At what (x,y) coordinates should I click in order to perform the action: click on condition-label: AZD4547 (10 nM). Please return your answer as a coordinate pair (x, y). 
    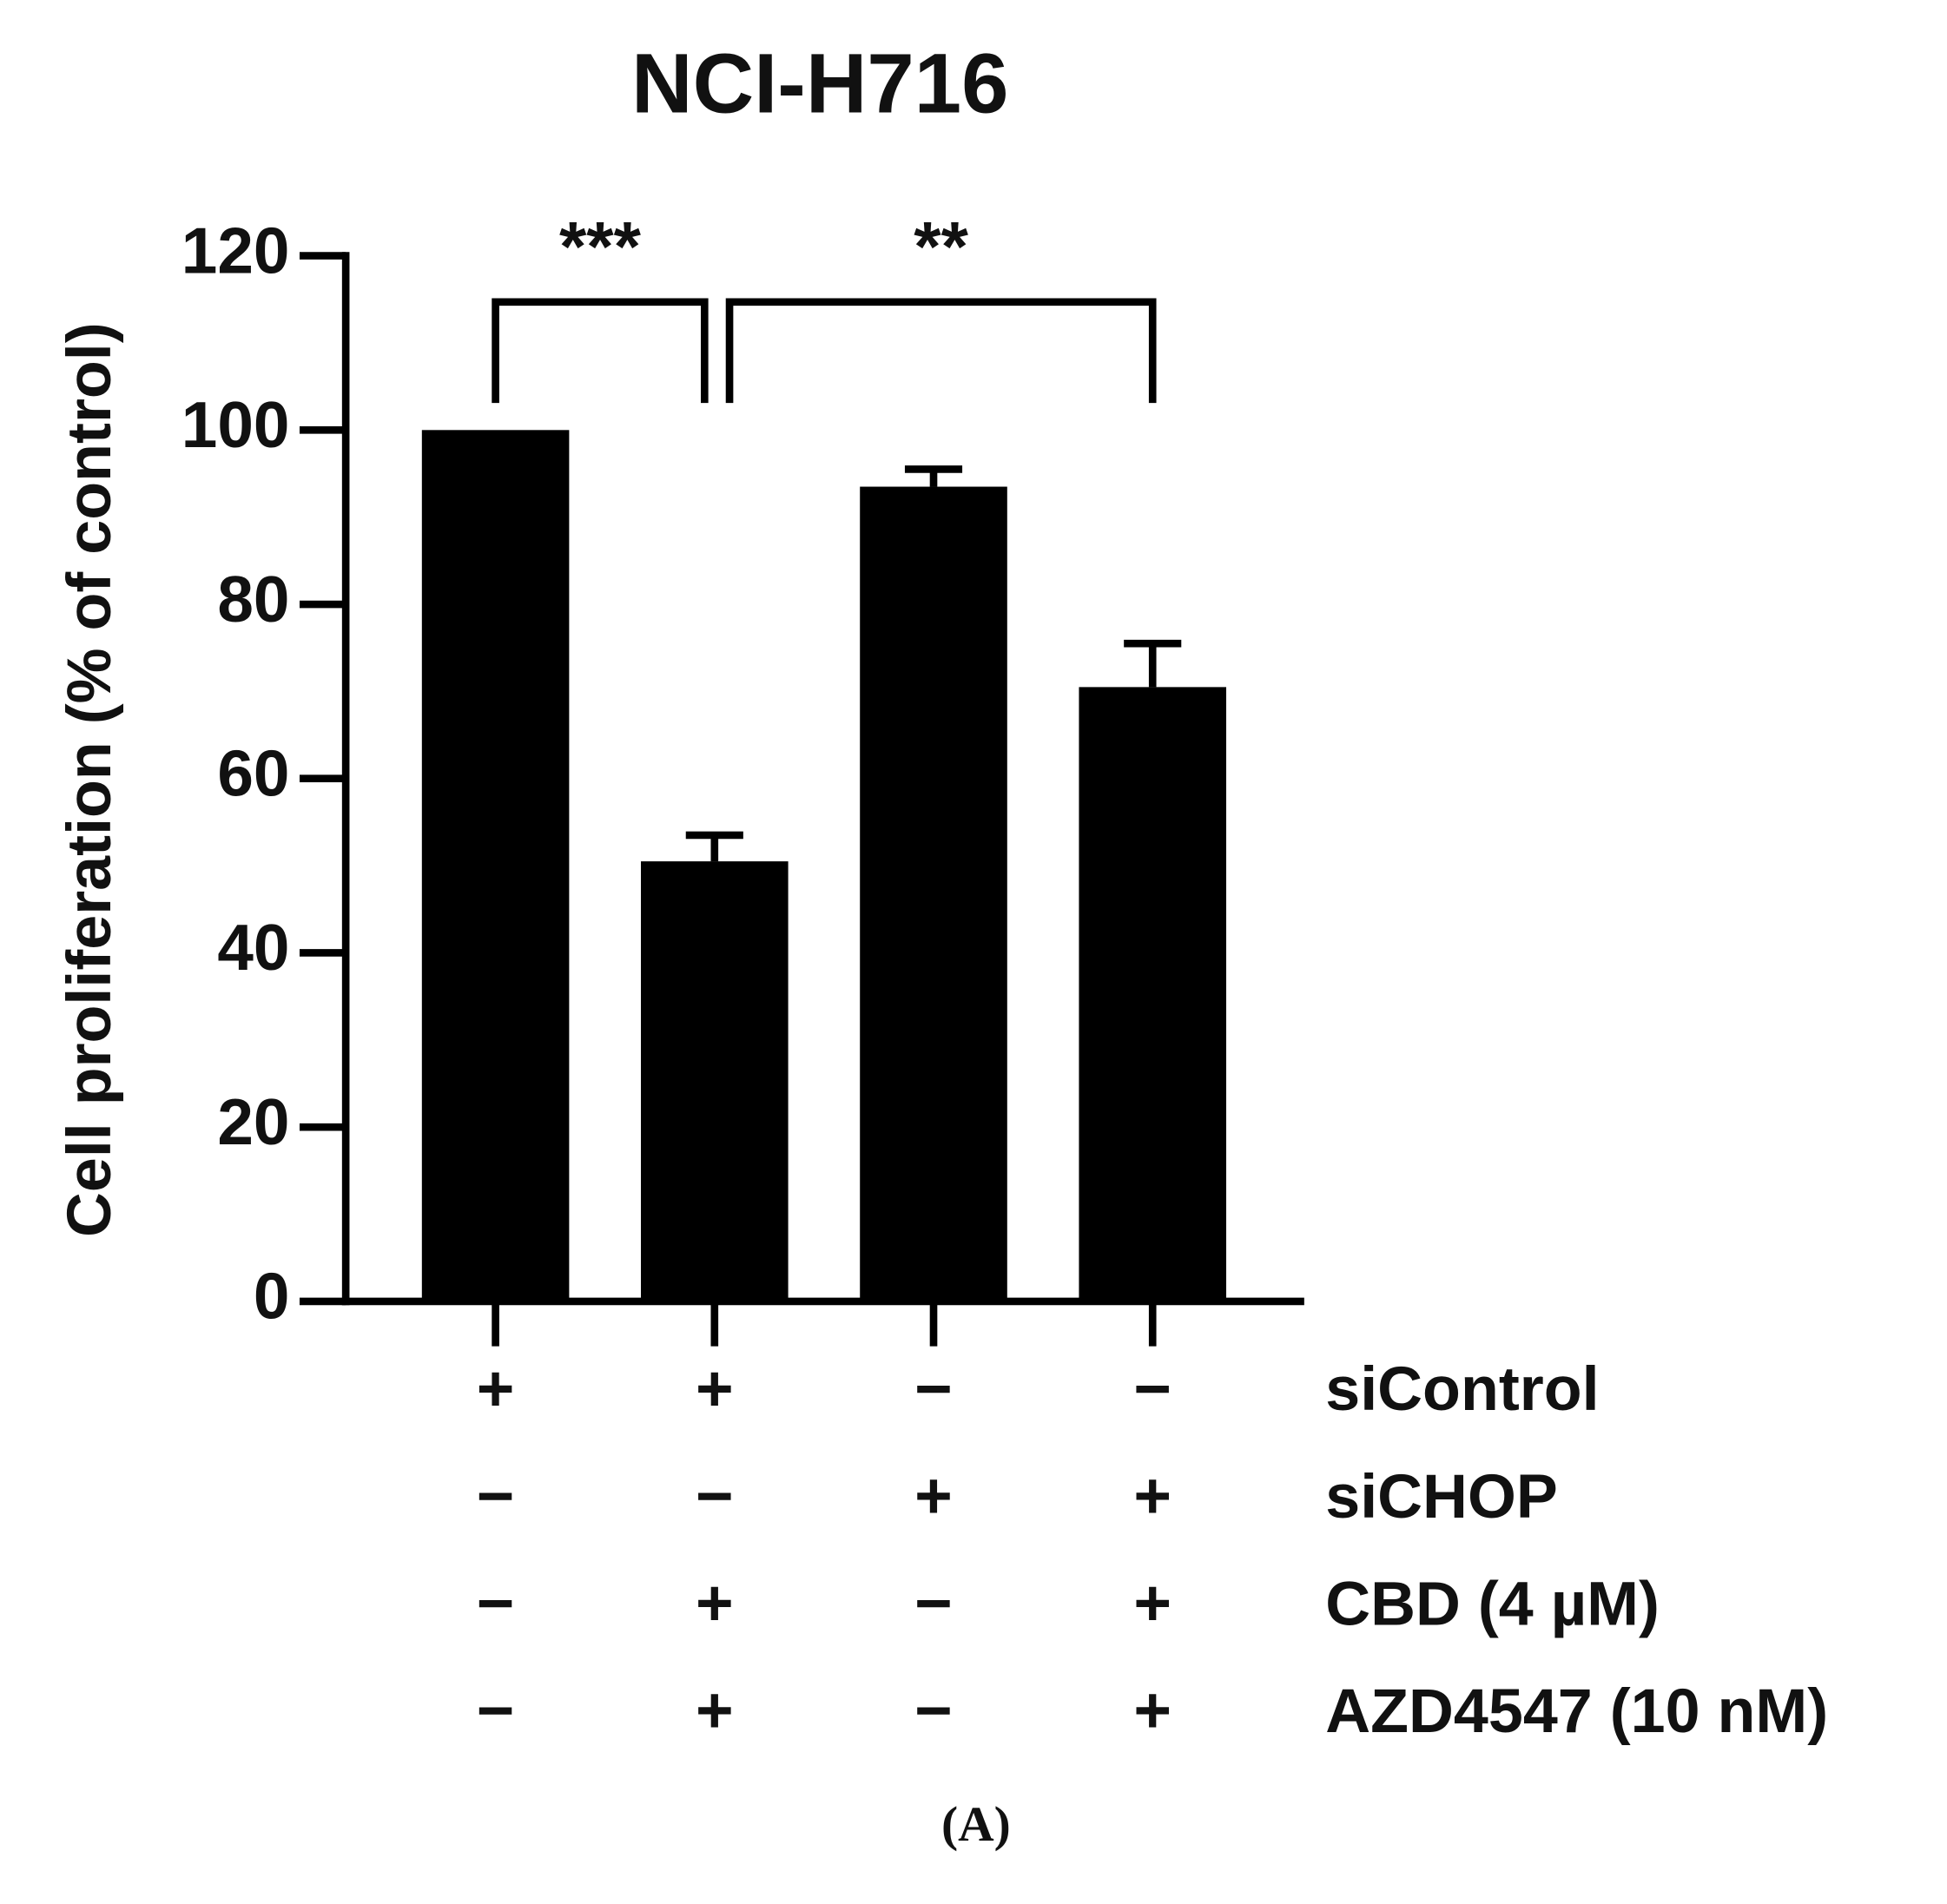
    Looking at the image, I should click on (1577, 1711).